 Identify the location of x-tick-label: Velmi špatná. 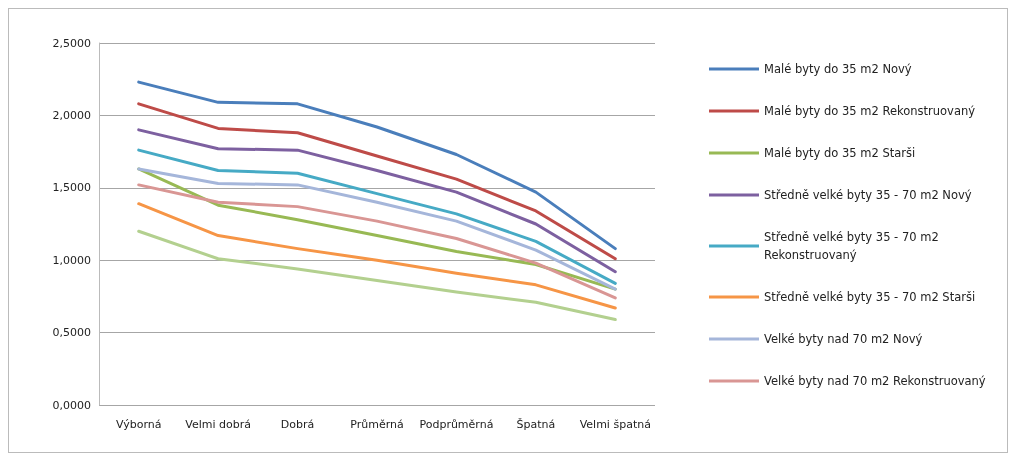
(615, 424).